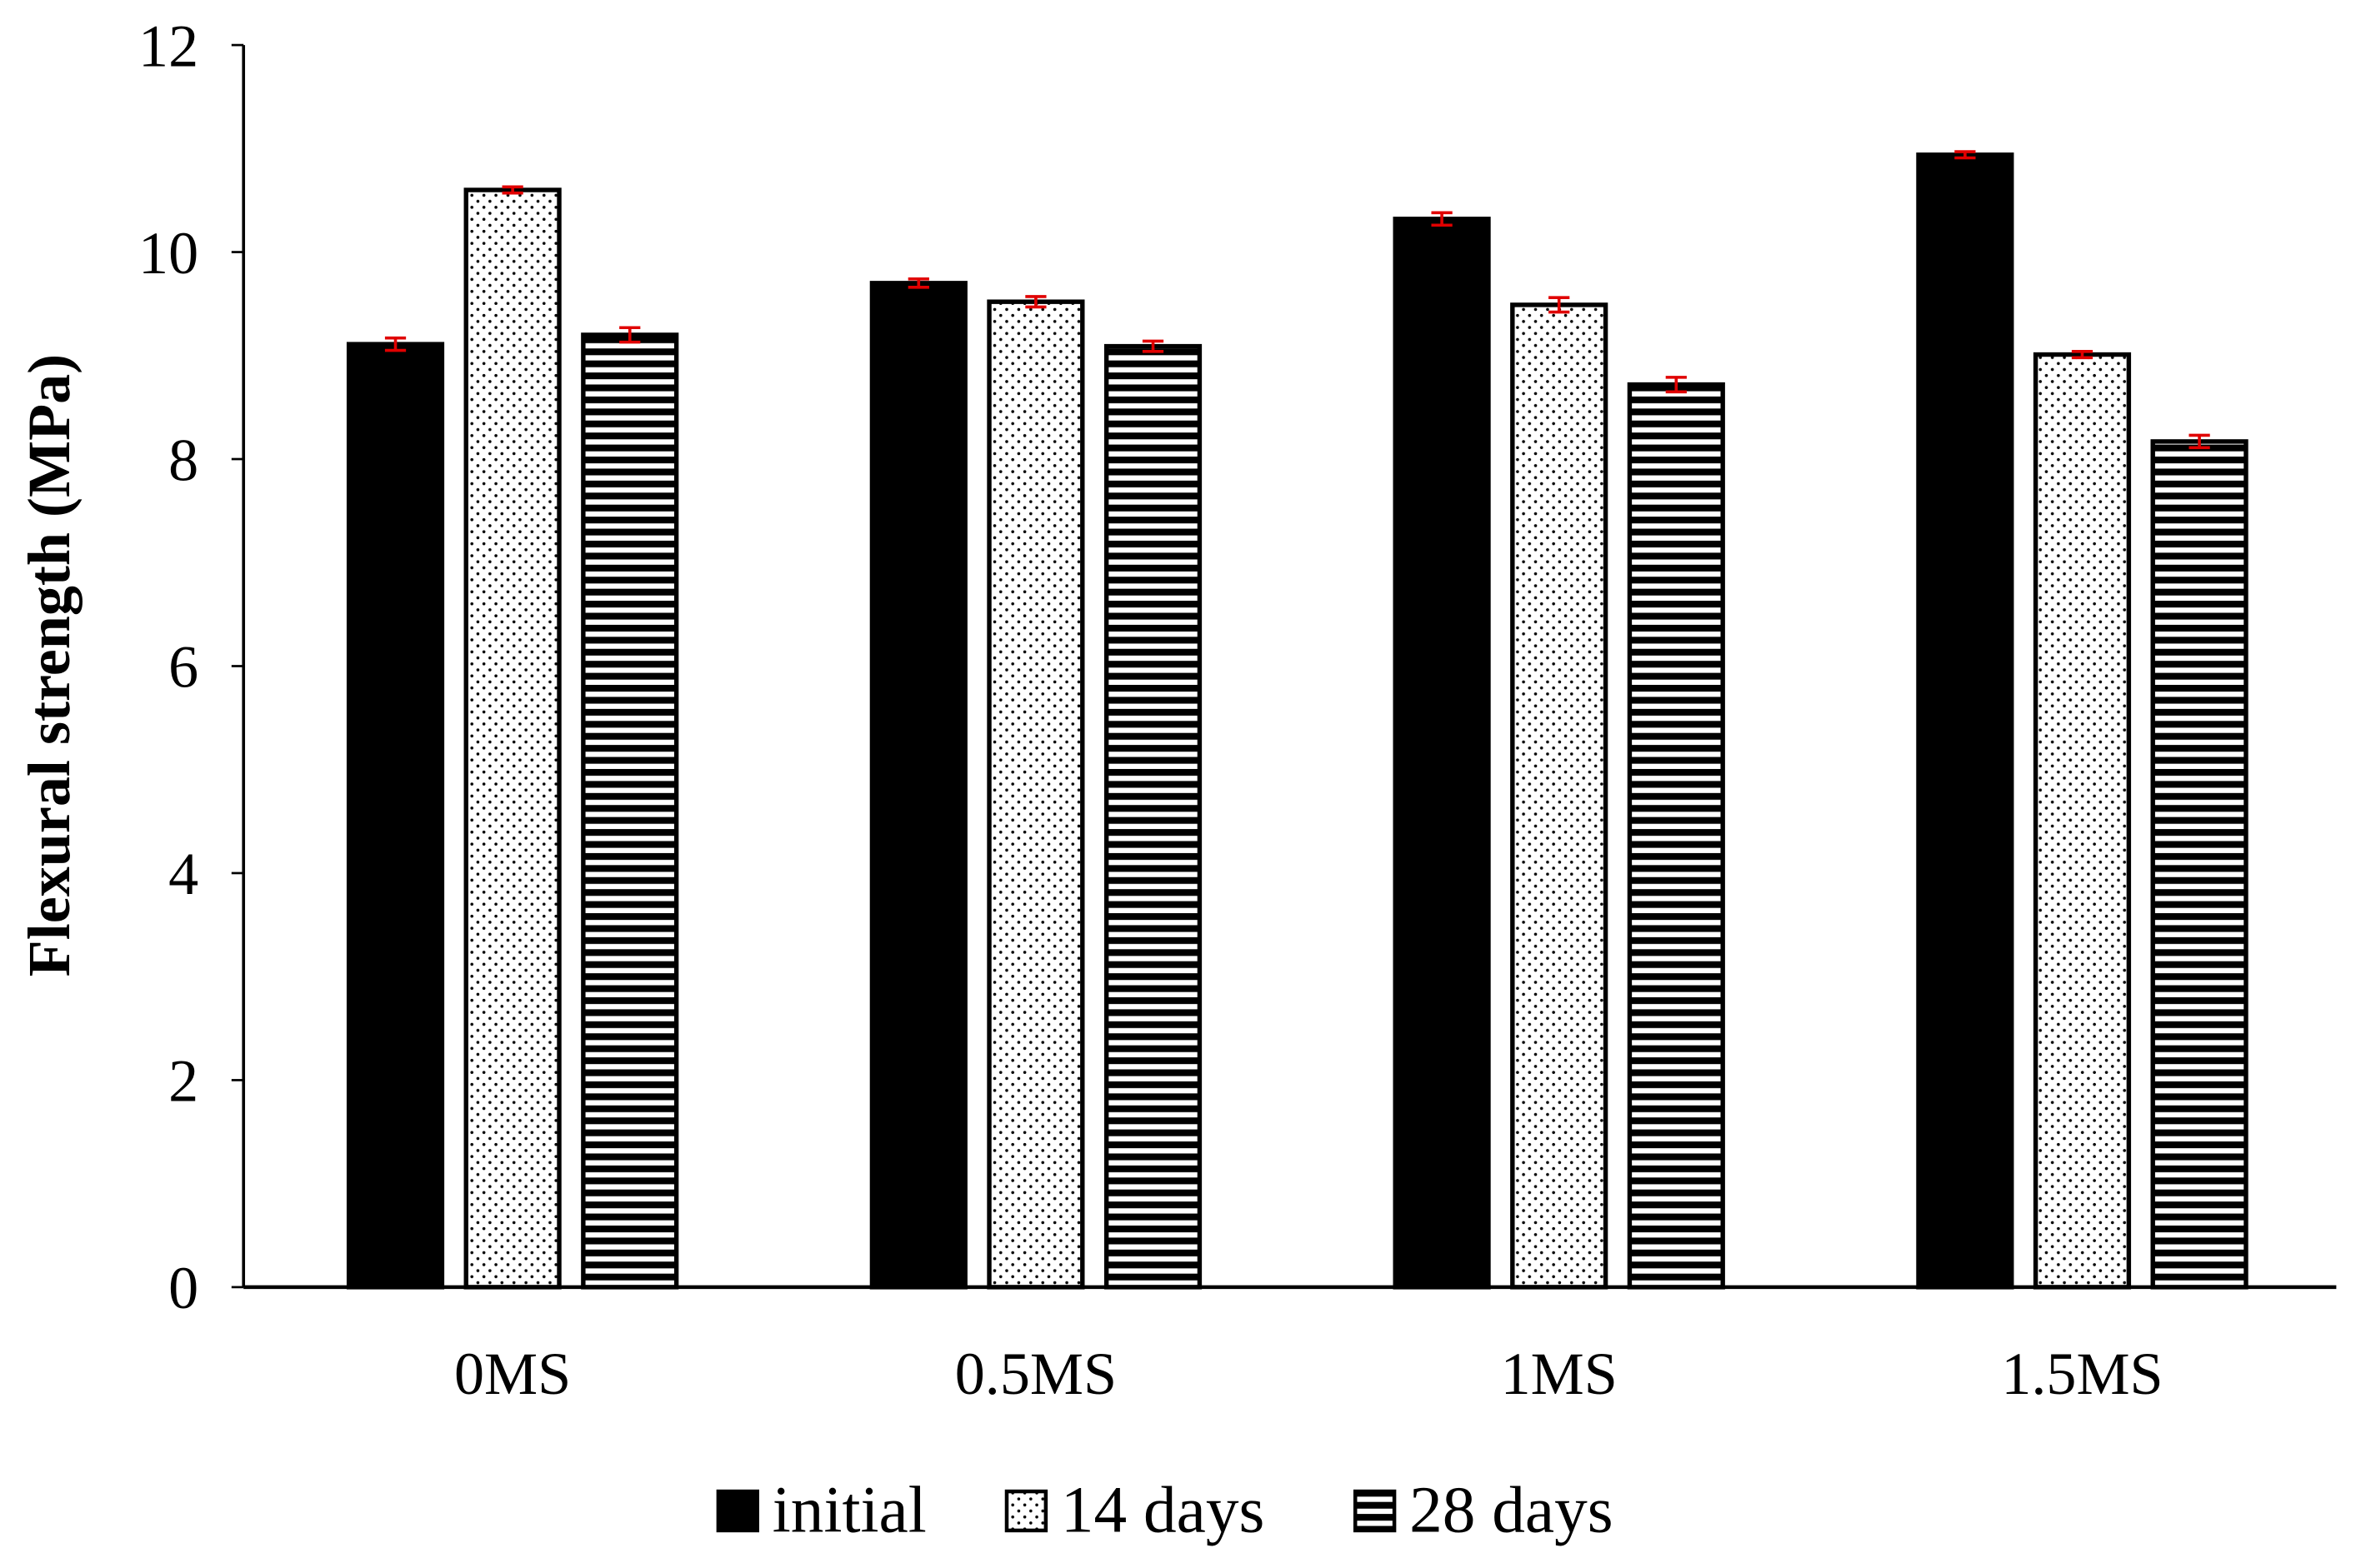  Describe the element at coordinates (1036, 794) in the screenshot. I see `bar-14-days-0.5MS` at that location.